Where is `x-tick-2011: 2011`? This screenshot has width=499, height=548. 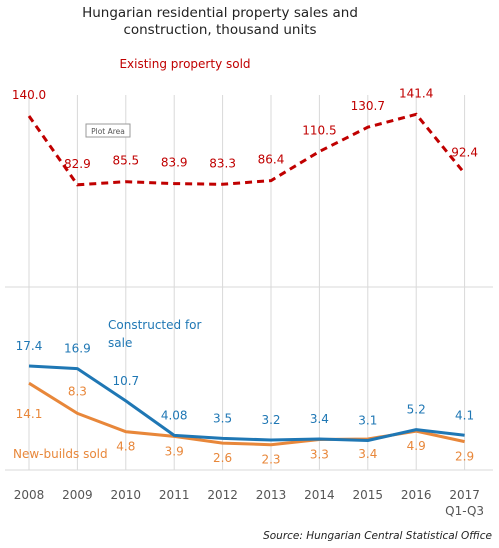 x-tick-2011: 2011 is located at coordinates (174, 495).